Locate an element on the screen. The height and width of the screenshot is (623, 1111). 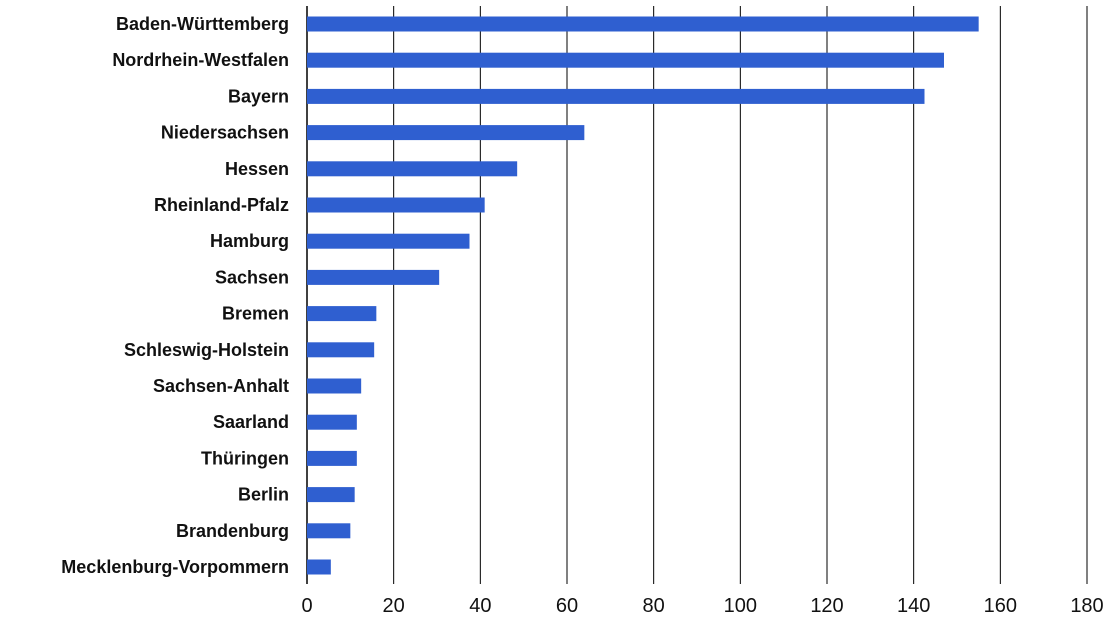
category-label: Bayern is located at coordinates (258, 96).